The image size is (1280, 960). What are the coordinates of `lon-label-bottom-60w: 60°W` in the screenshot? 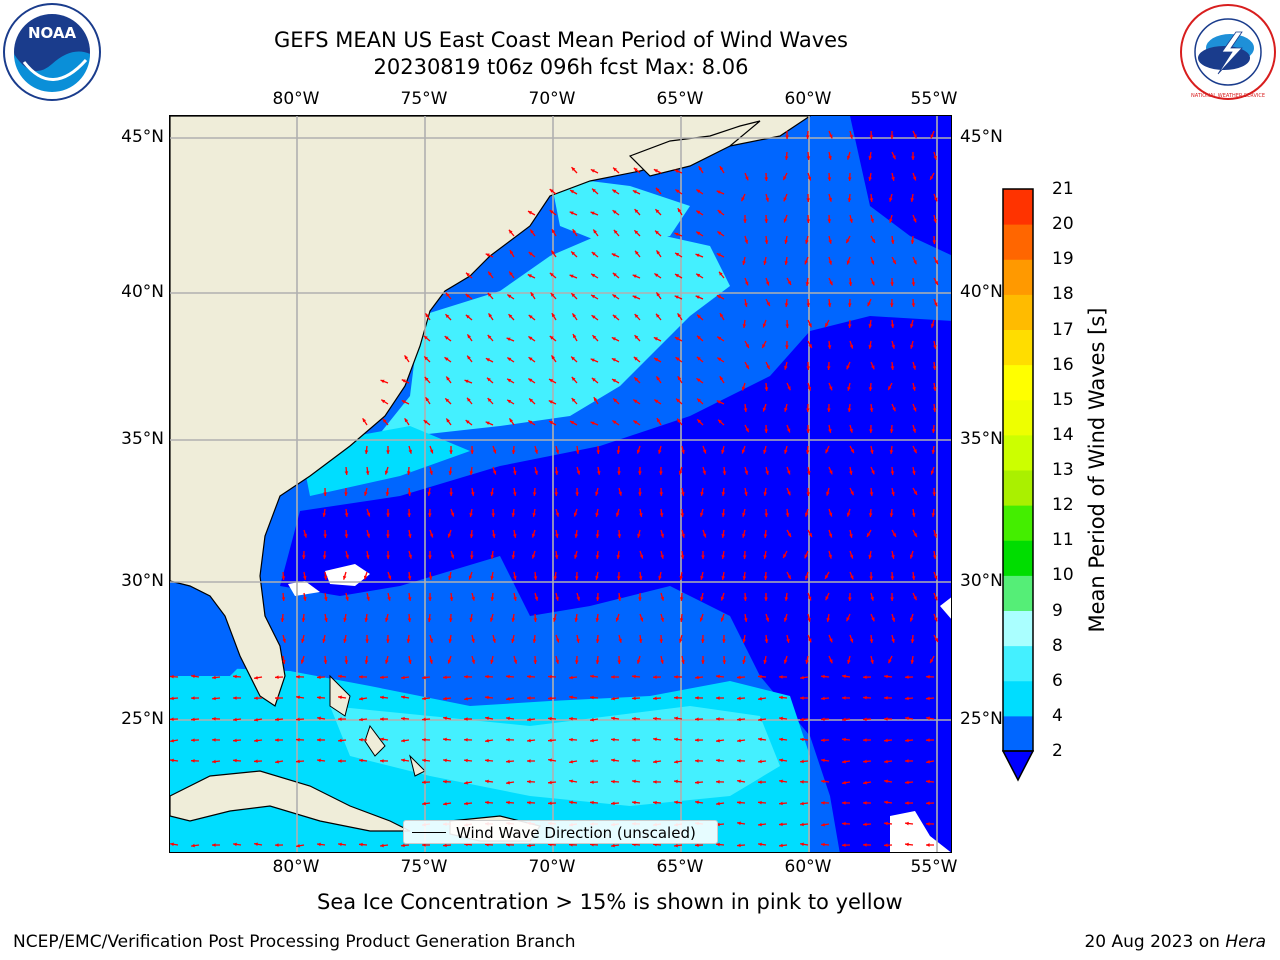 It's located at (808, 867).